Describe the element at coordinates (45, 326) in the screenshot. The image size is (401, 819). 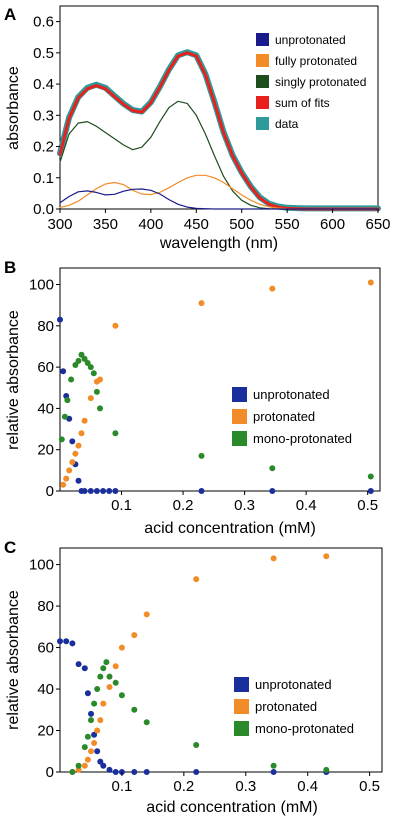
I see `y-tick-label: 80` at that location.